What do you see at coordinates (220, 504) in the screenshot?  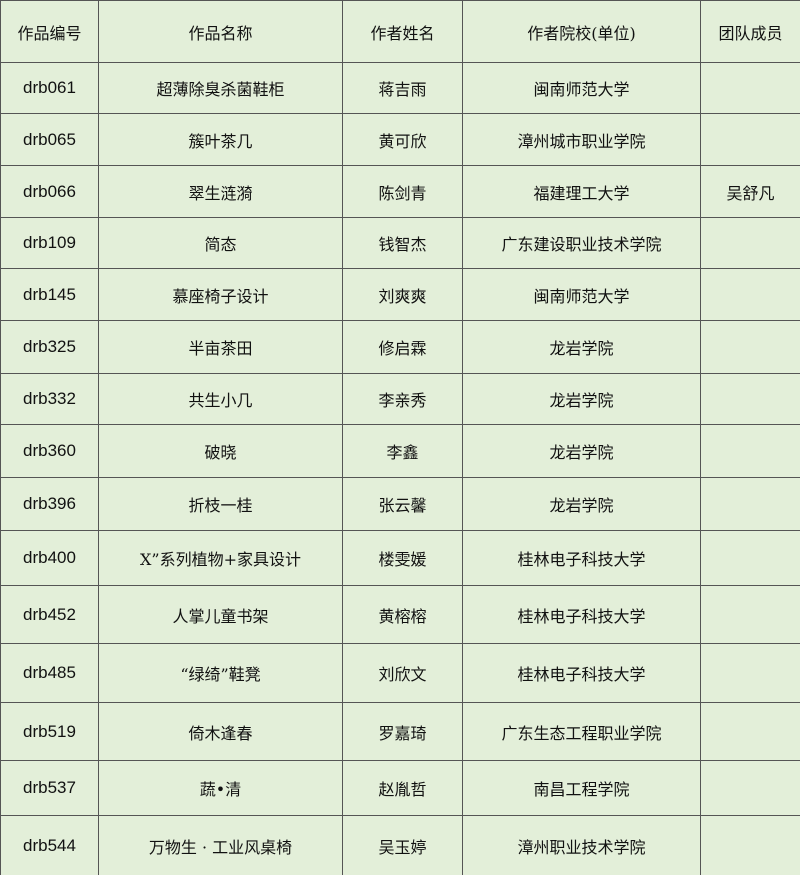 I see `table-cell: 折枝一桂` at bounding box center [220, 504].